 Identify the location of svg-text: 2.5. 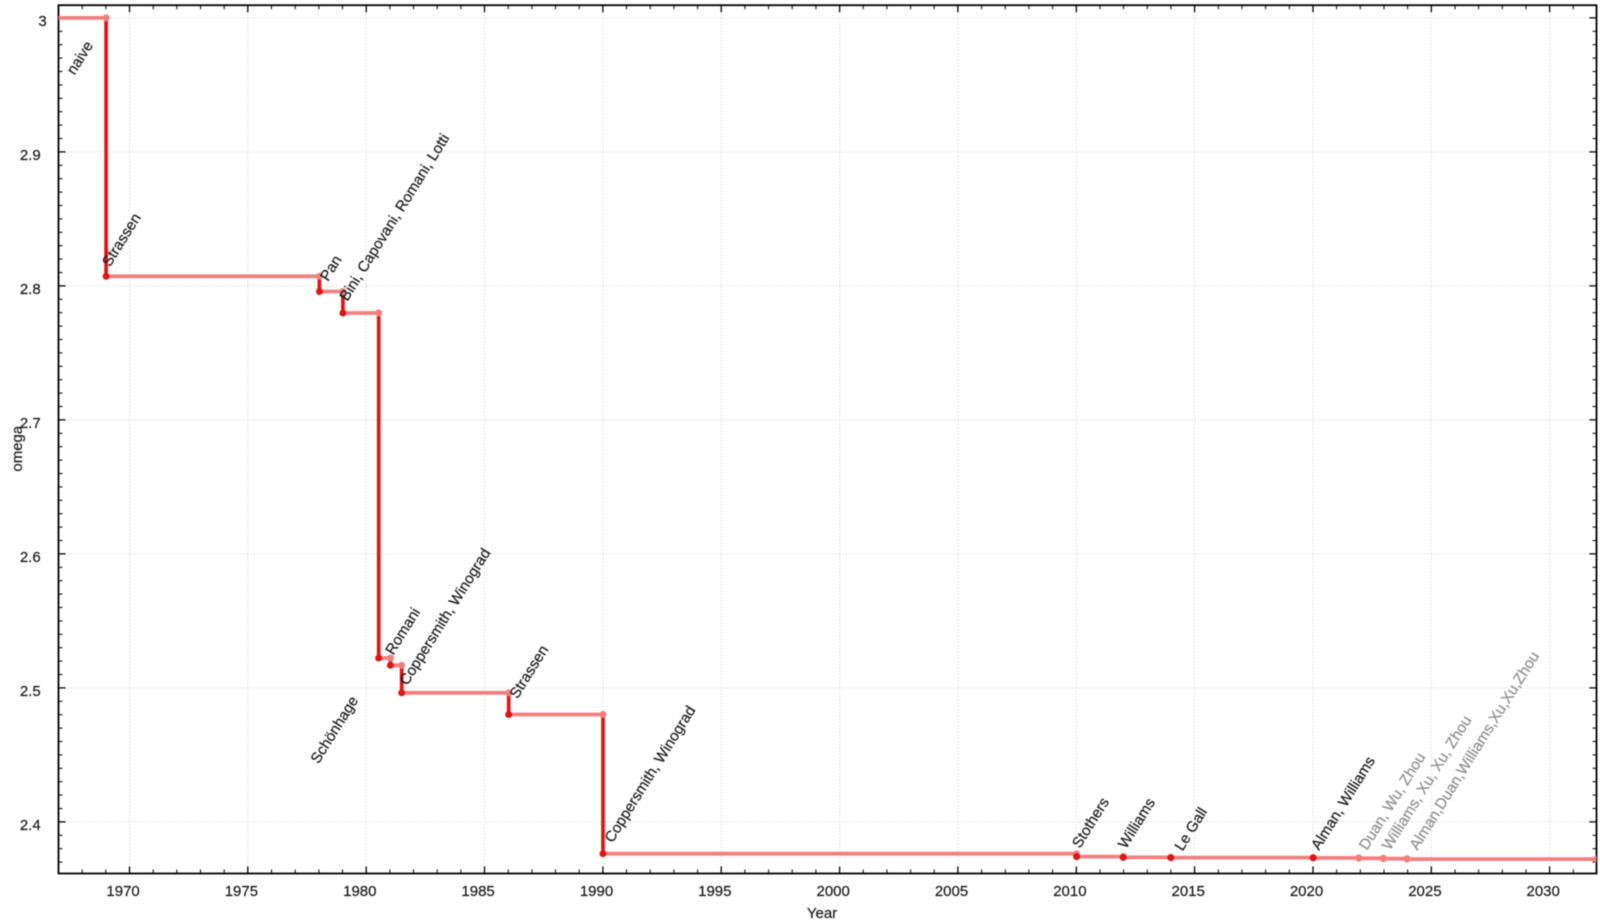
(30, 691).